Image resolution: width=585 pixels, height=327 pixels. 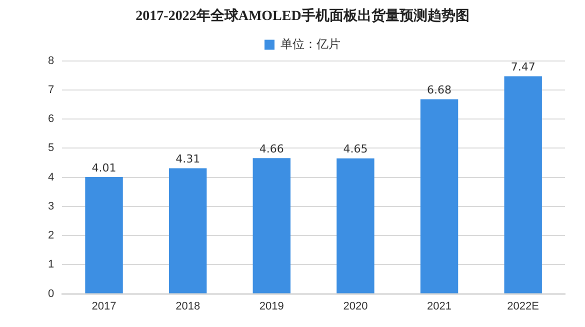 What do you see at coordinates (523, 67) in the screenshot?
I see `data-label: 7.47` at bounding box center [523, 67].